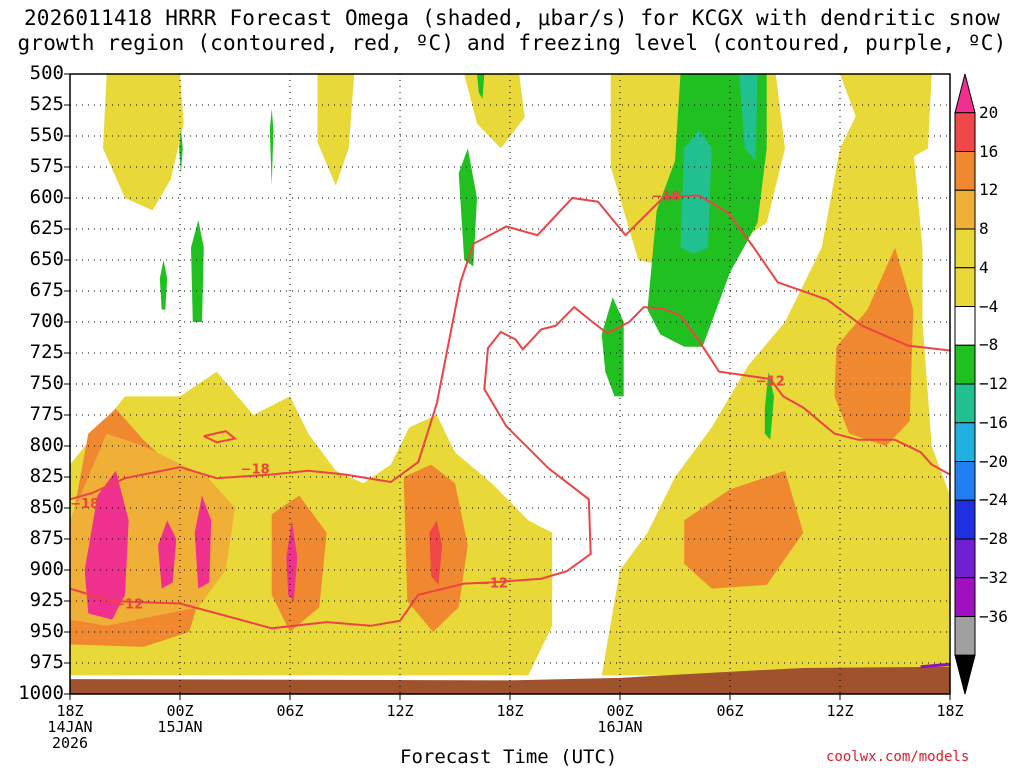 The image size is (1024, 768). Describe the element at coordinates (46, 166) in the screenshot. I see `y-tick-label: 575` at that location.